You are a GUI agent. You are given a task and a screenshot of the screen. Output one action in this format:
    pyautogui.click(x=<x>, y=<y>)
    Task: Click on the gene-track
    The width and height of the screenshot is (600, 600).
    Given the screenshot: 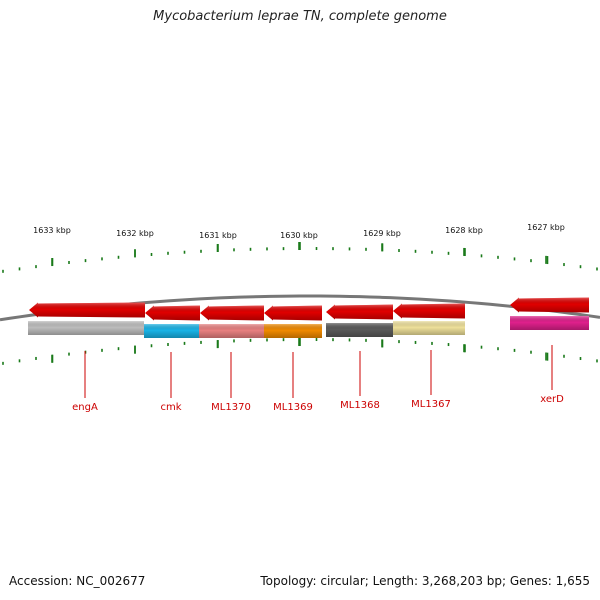 What is the action you would take?
    pyautogui.click(x=308, y=318)
    